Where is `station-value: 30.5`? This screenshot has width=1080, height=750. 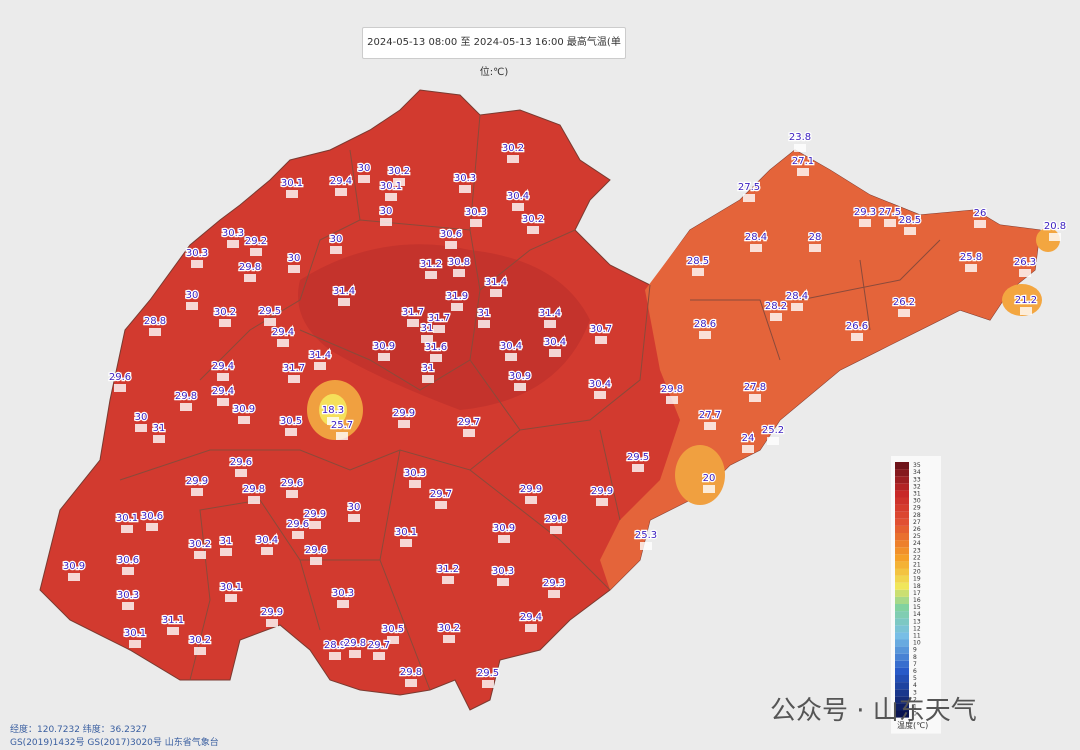 station-value: 30.5 is located at coordinates (291, 421).